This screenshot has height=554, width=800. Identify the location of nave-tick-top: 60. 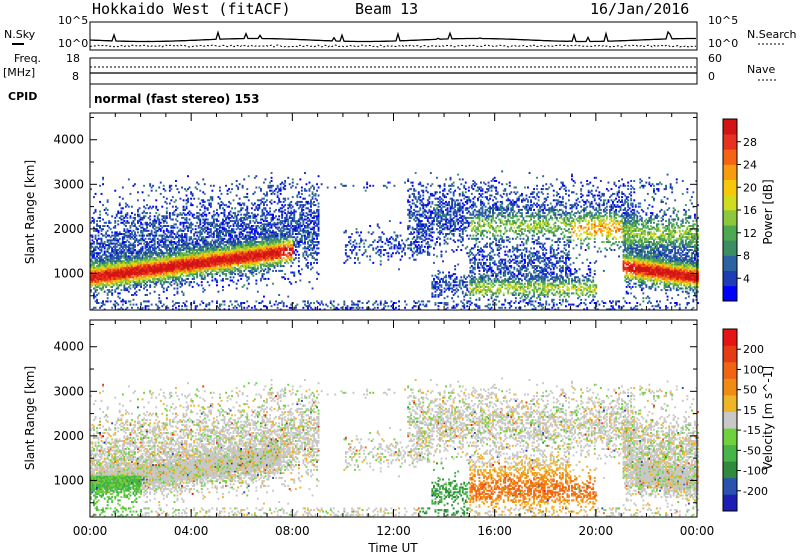
(715, 58).